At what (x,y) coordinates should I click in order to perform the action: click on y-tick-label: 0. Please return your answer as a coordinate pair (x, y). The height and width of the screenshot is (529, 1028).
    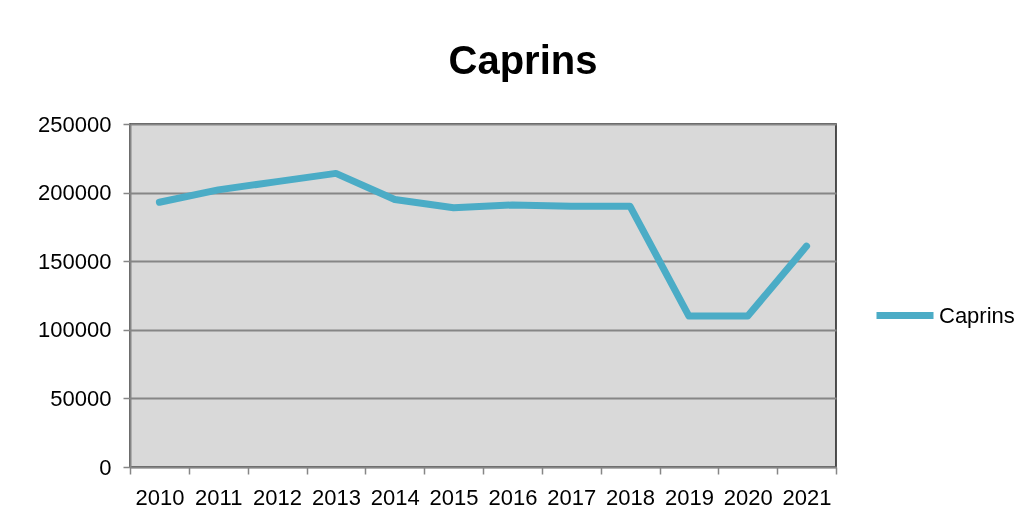
    Looking at the image, I should click on (105, 467).